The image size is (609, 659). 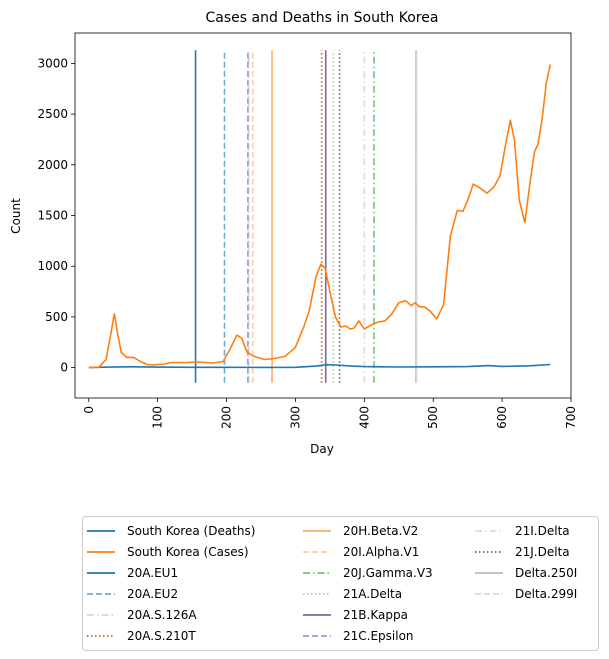 I want to click on x-tick-label-7: 700, so click(x=571, y=417).